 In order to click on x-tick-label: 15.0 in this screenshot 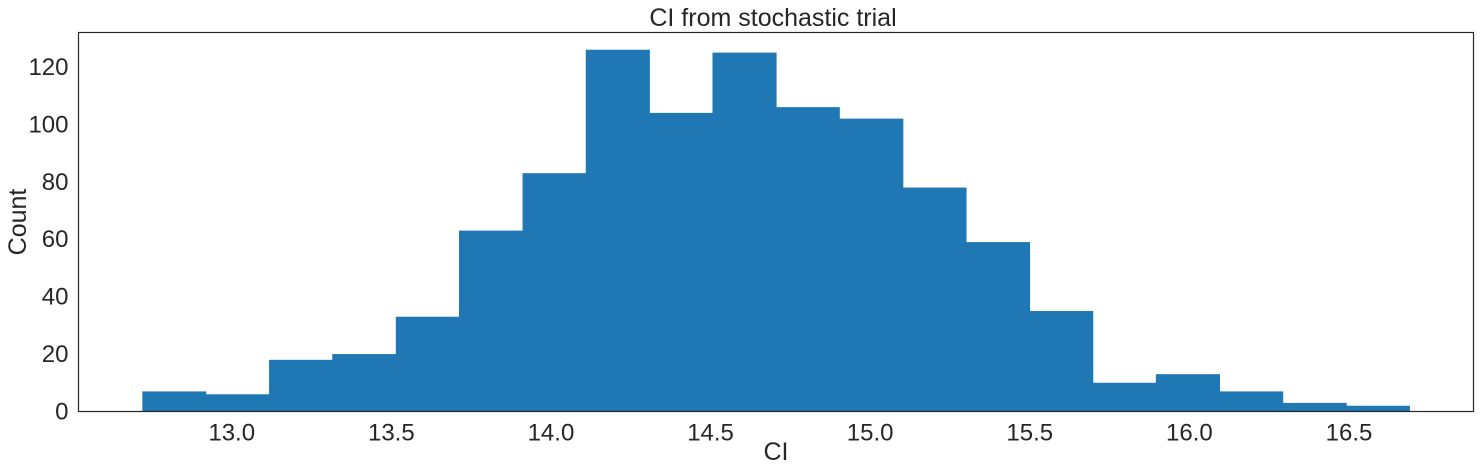, I will do `click(870, 433)`.